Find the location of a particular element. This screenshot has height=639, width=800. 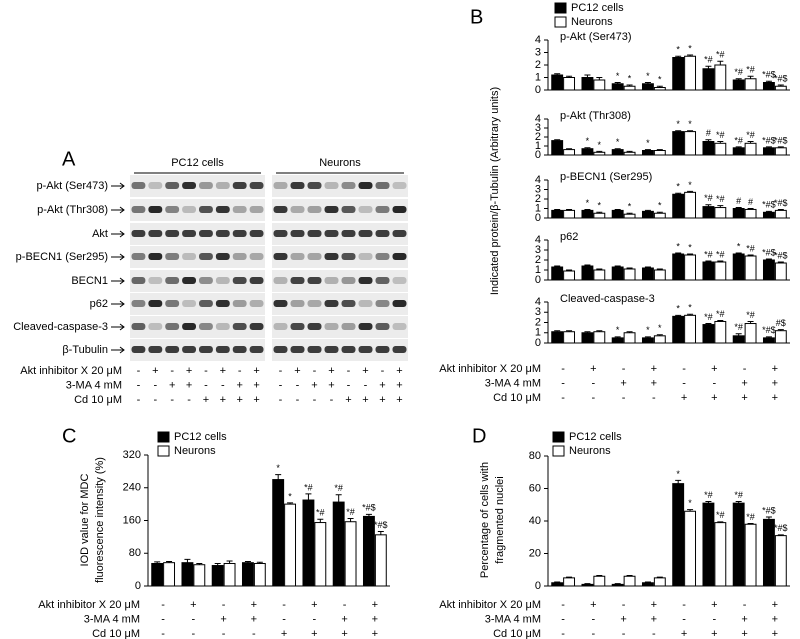

y-tick-label: 4 is located at coordinates (538, 302).